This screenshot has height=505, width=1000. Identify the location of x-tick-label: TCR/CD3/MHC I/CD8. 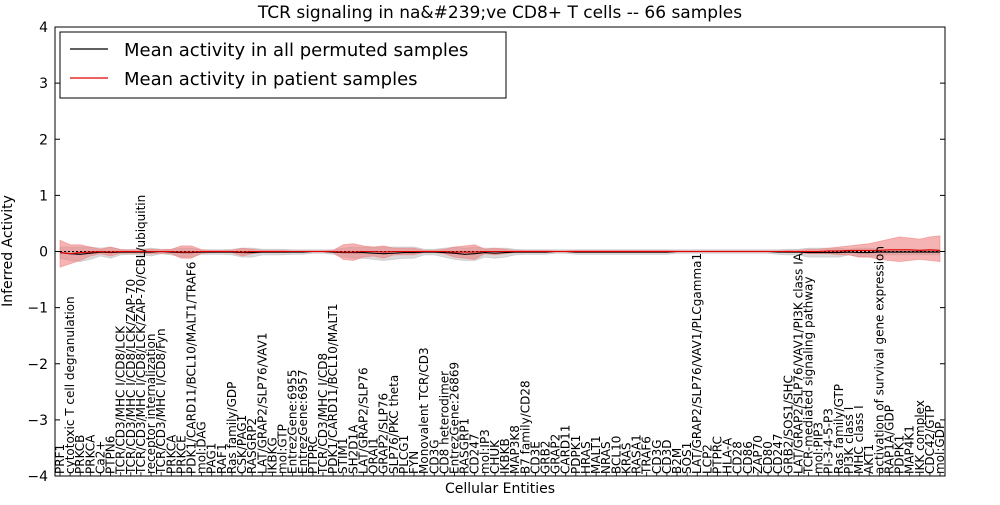
(323, 414).